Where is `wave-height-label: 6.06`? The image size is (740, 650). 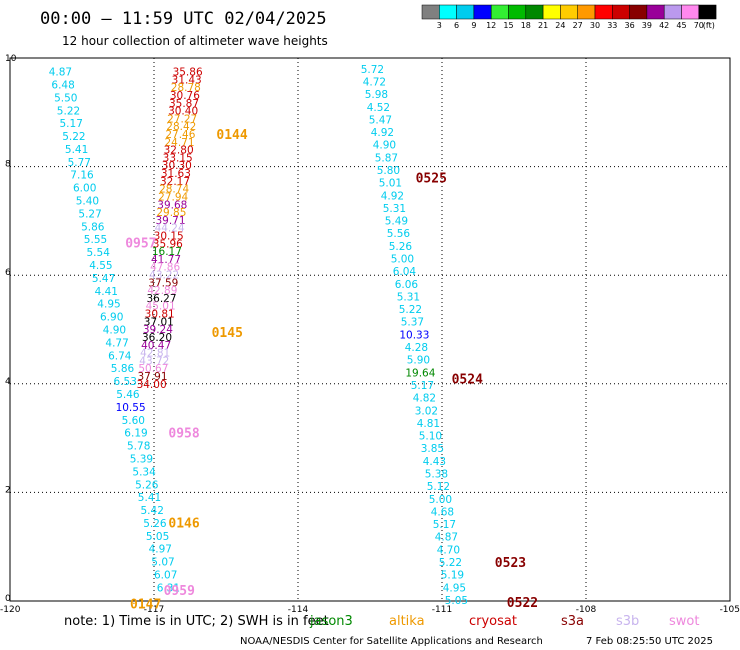 wave-height-label: 6.06 is located at coordinates (407, 285).